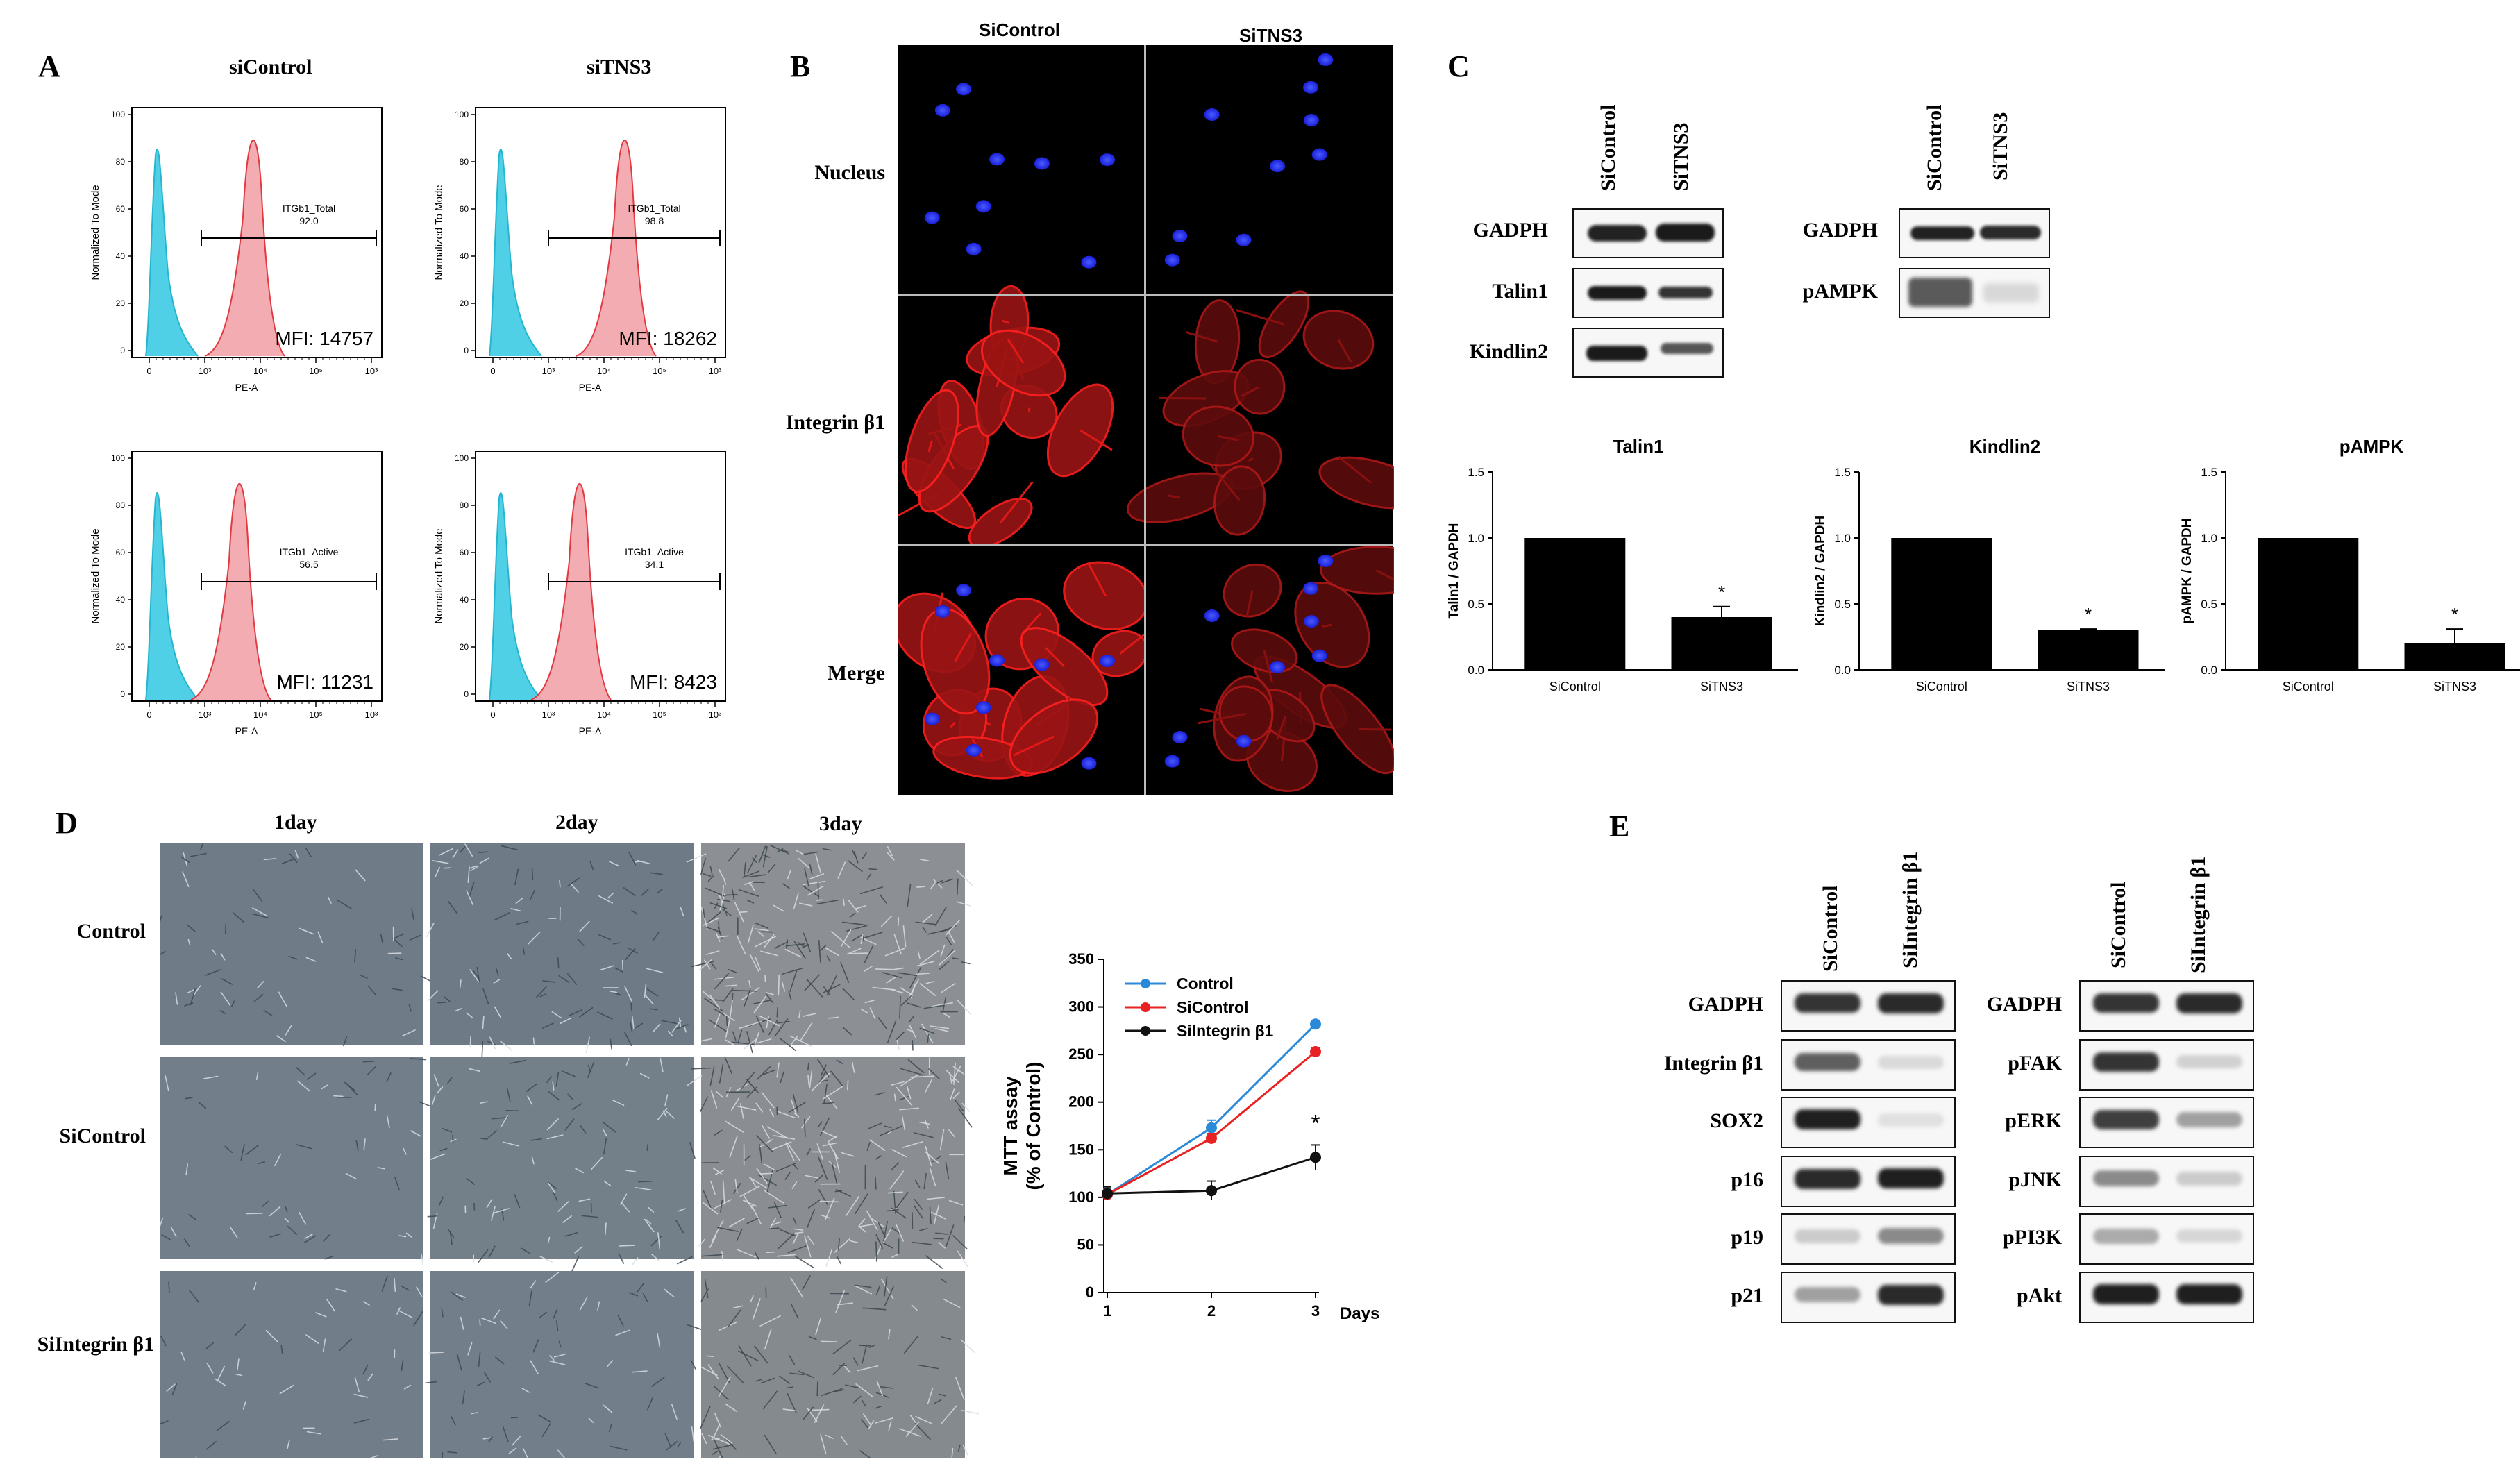 The image size is (2520, 1473). Describe the element at coordinates (1212, 1109) in the screenshot. I see `series-line` at that location.